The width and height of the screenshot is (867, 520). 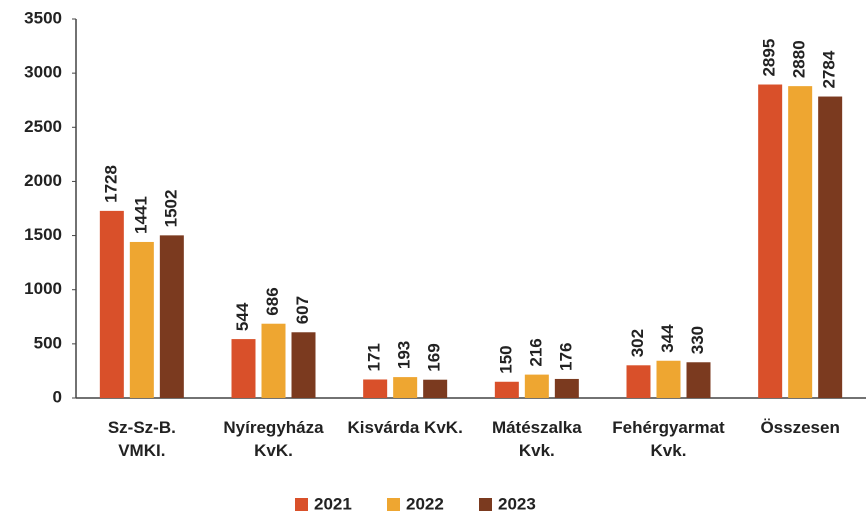 What do you see at coordinates (697, 340) in the screenshot?
I see `value-label: 330` at bounding box center [697, 340].